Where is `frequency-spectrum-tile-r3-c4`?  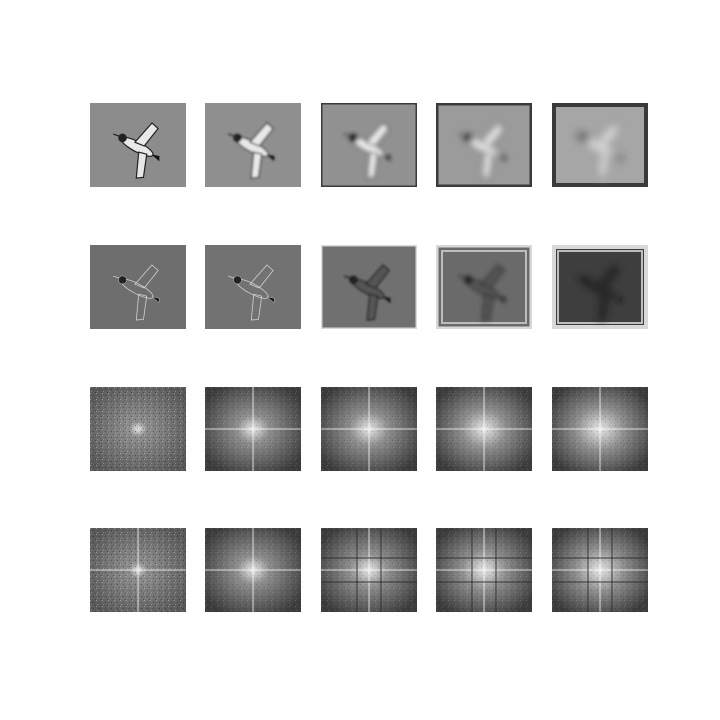 frequency-spectrum-tile-r3-c4 is located at coordinates (484, 429).